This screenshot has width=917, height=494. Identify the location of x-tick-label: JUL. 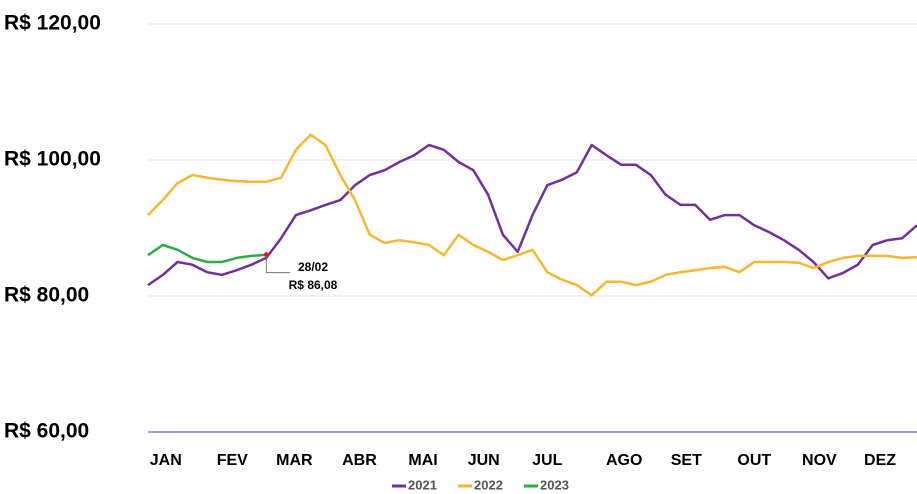
(547, 460).